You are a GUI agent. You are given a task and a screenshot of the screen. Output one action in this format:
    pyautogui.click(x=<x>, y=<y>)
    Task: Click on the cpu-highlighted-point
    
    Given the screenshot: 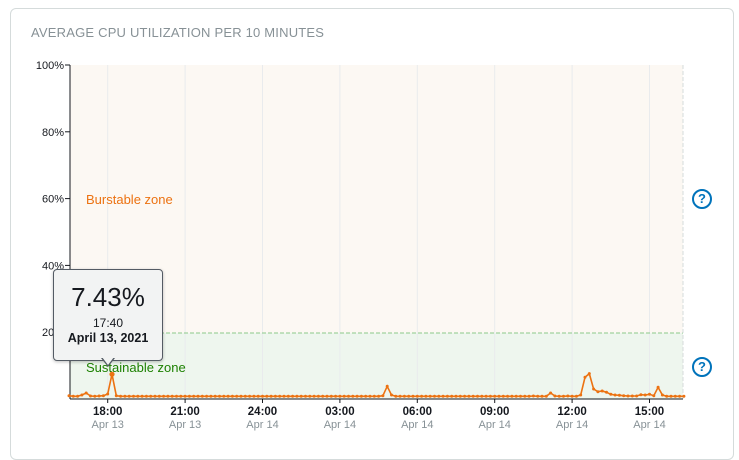 What is the action you would take?
    pyautogui.click(x=112, y=374)
    